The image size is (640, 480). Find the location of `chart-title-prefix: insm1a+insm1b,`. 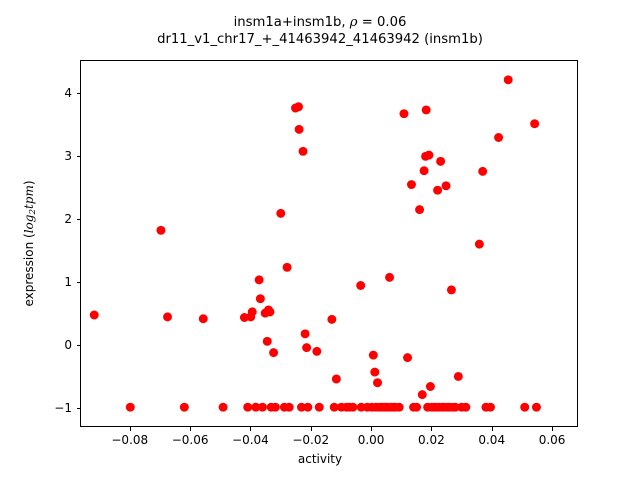

chart-title-prefix: insm1a+insm1b, is located at coordinates (291, 22).